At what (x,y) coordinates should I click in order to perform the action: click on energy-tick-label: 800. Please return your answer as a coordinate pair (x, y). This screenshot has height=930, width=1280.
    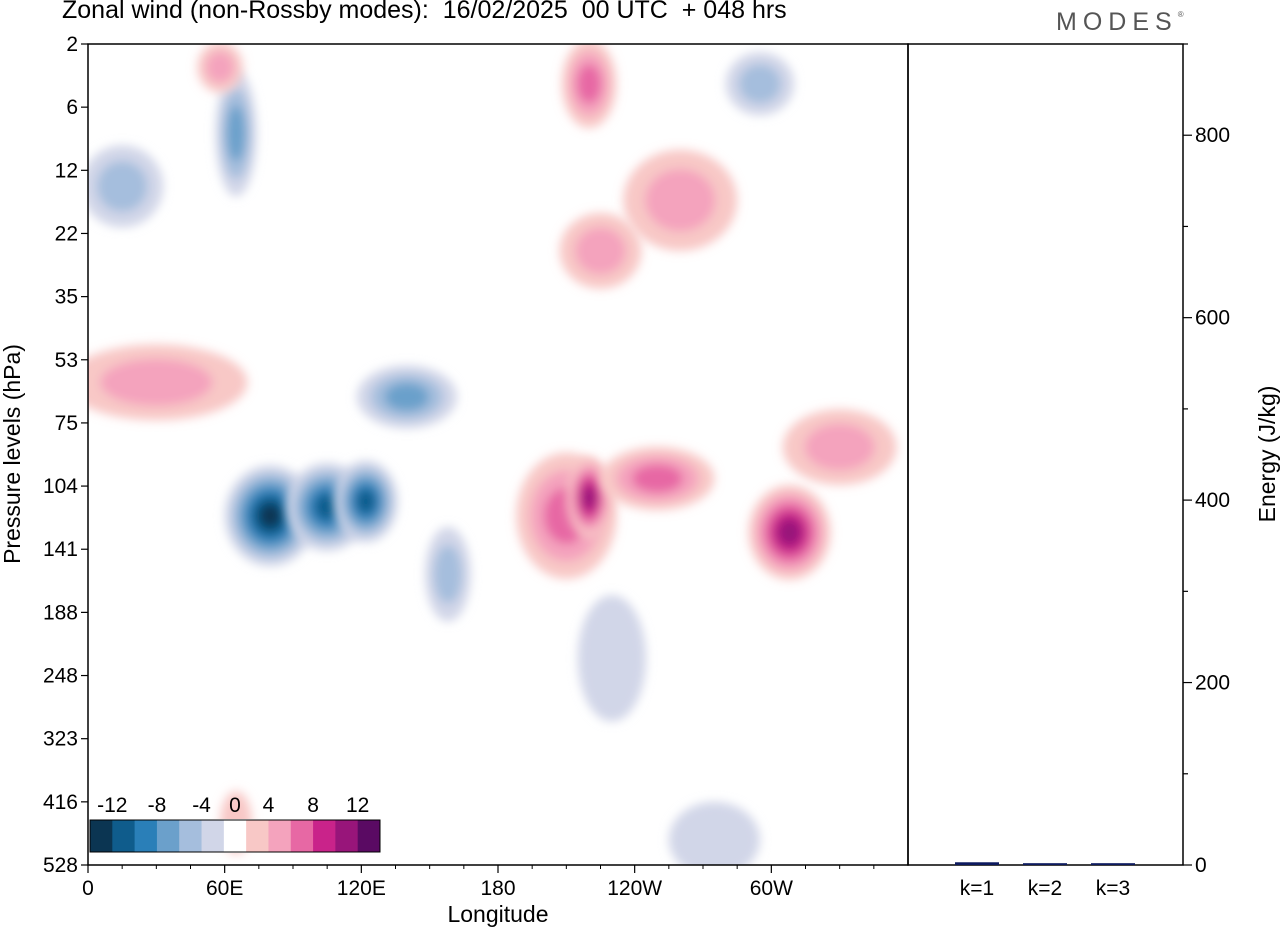
    Looking at the image, I should click on (1212, 135).